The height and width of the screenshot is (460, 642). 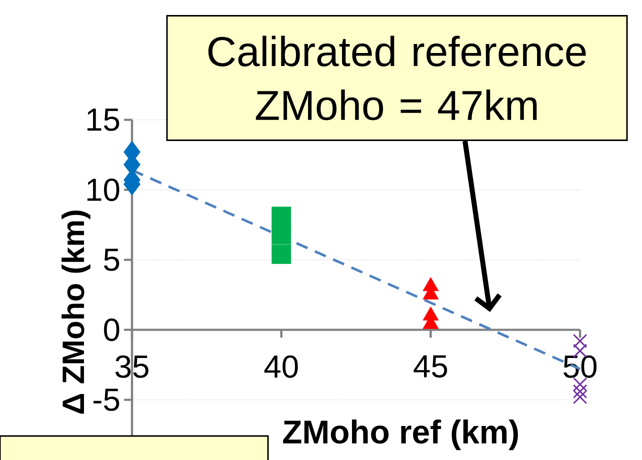 What do you see at coordinates (103, 190) in the screenshot?
I see `y-tick-label: 10` at bounding box center [103, 190].